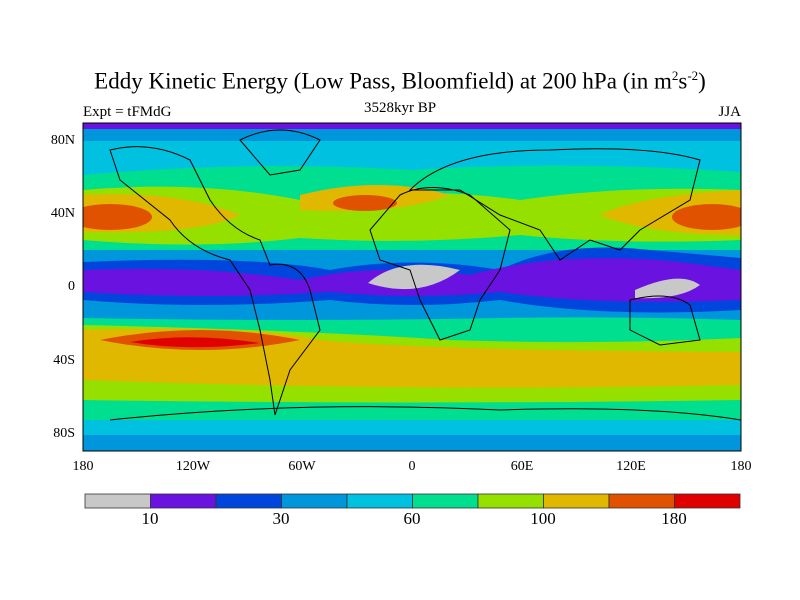  What do you see at coordinates (71, 286) in the screenshot?
I see `lat-label: 0` at bounding box center [71, 286].